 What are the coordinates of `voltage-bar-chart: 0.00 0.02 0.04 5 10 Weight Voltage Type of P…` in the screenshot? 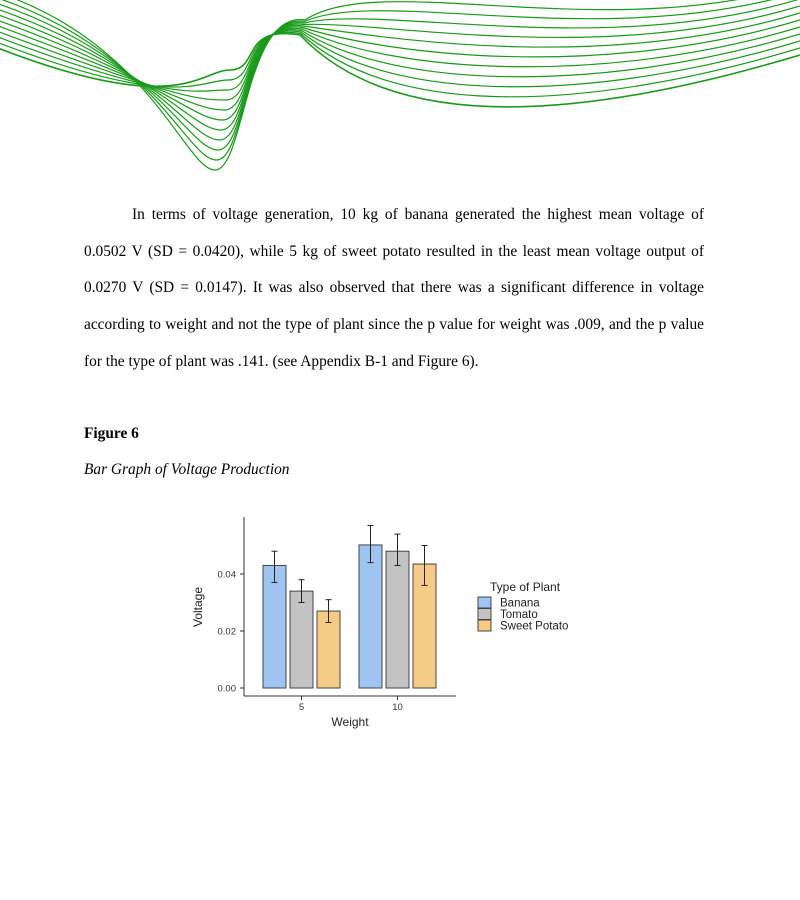 It's located at (379, 623).